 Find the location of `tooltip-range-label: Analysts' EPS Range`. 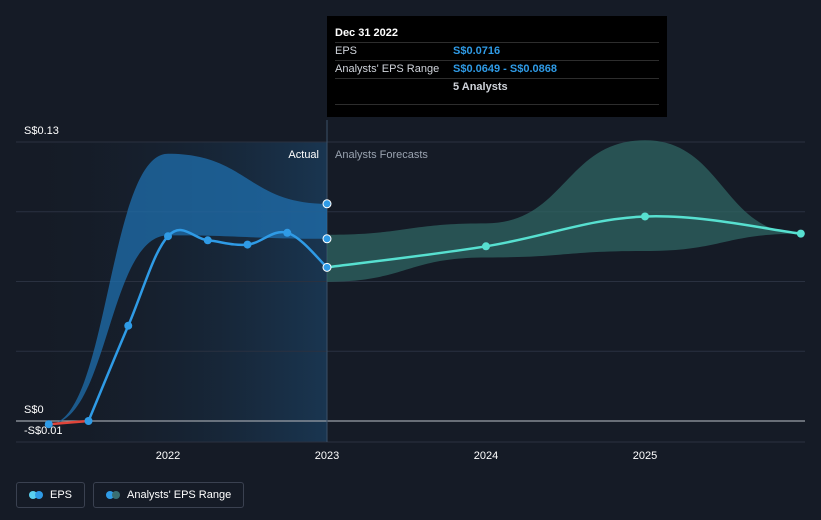

tooltip-range-label: Analysts' EPS Range is located at coordinates (387, 69).